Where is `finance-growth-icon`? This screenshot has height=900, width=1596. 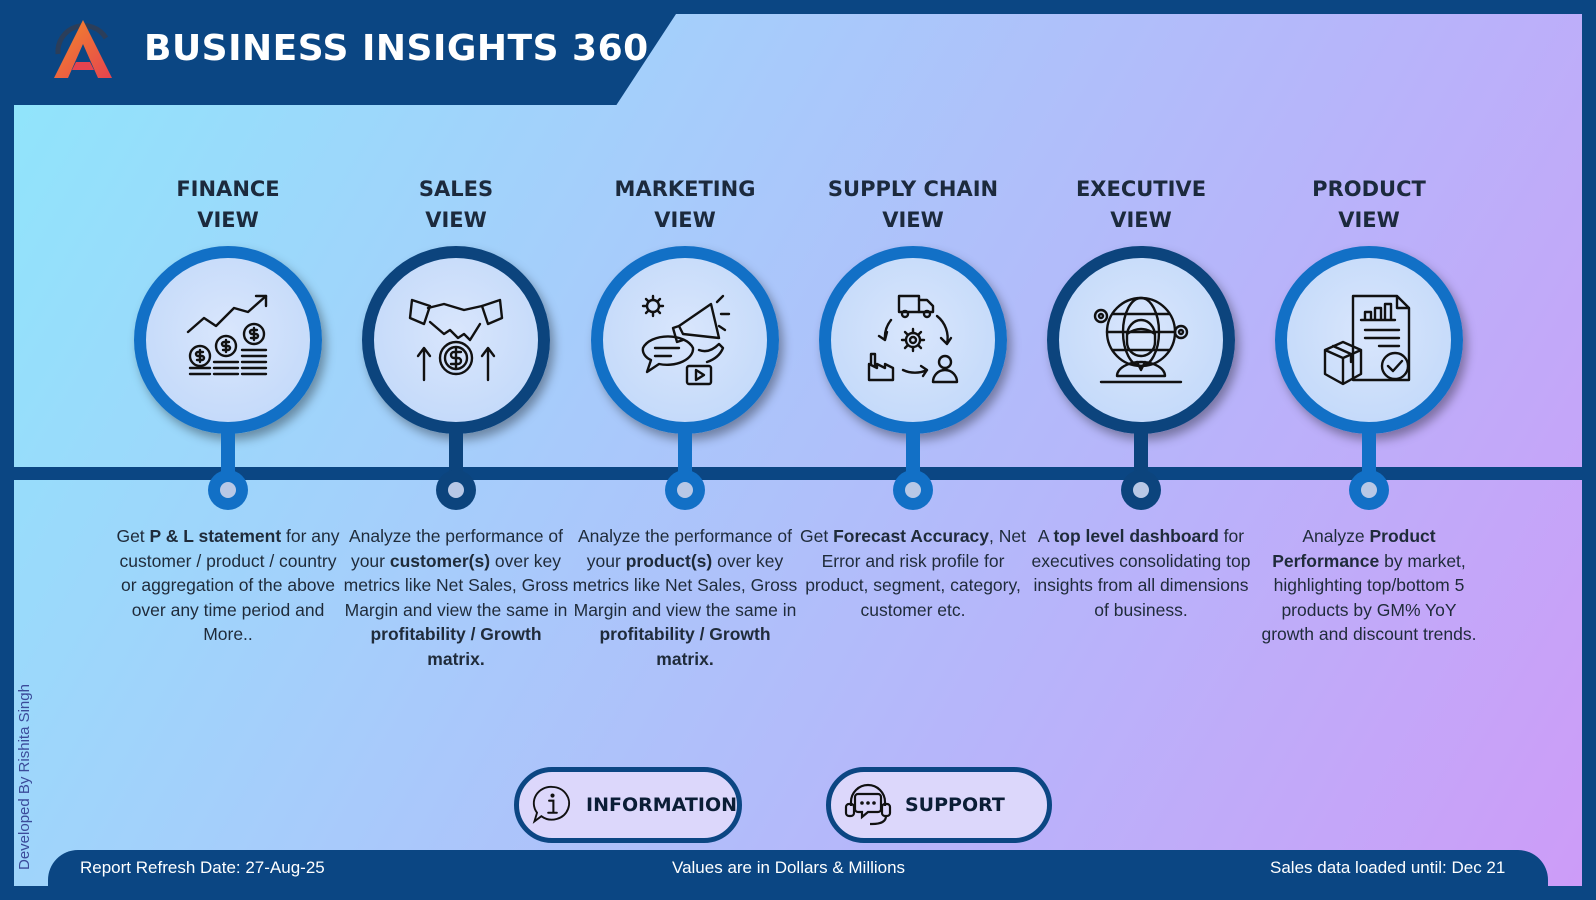
finance-growth-icon is located at coordinates (227, 335).